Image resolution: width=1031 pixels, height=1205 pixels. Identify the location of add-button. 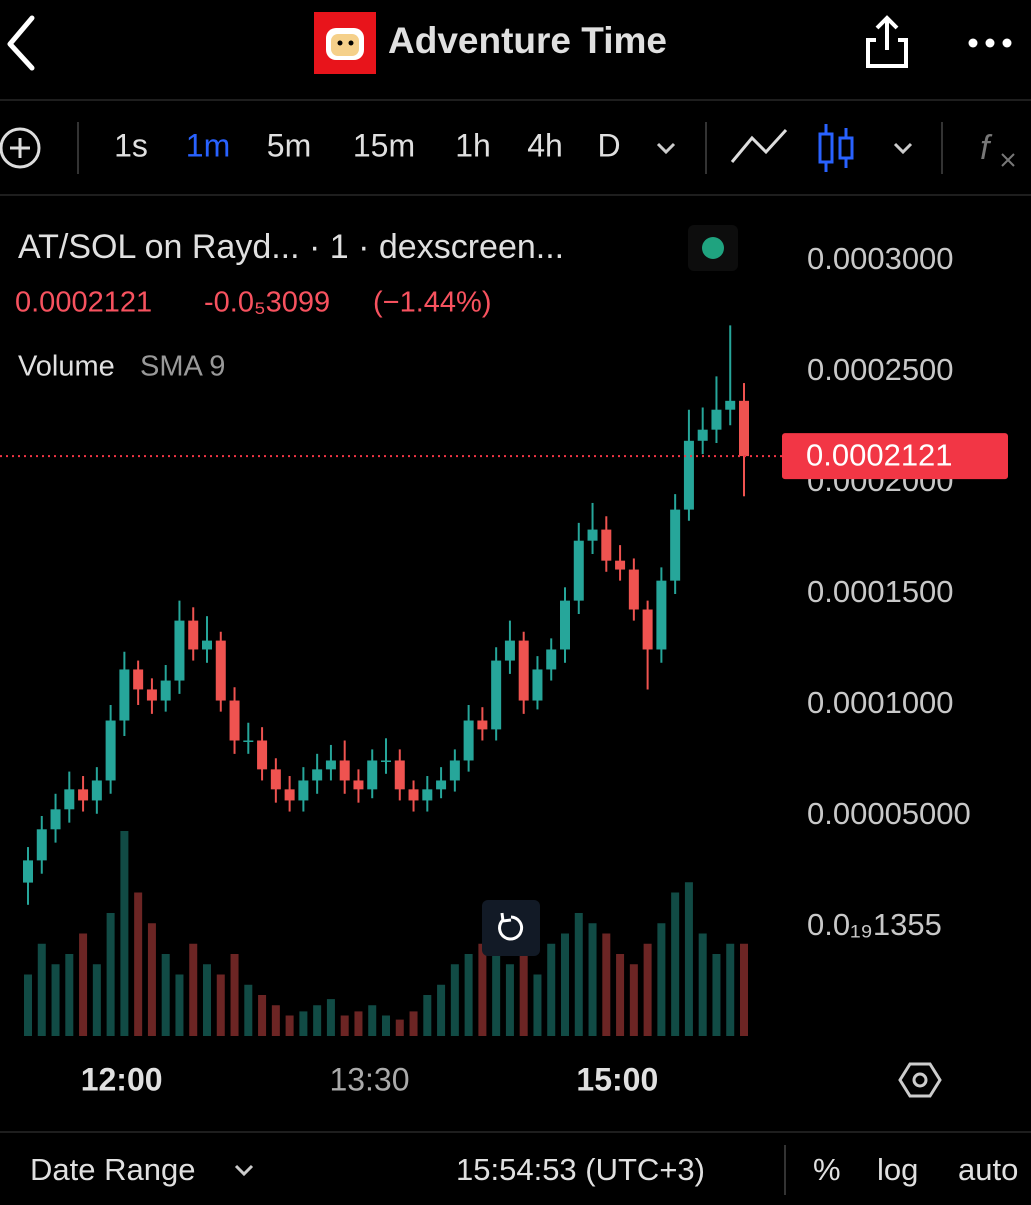
(20, 148).